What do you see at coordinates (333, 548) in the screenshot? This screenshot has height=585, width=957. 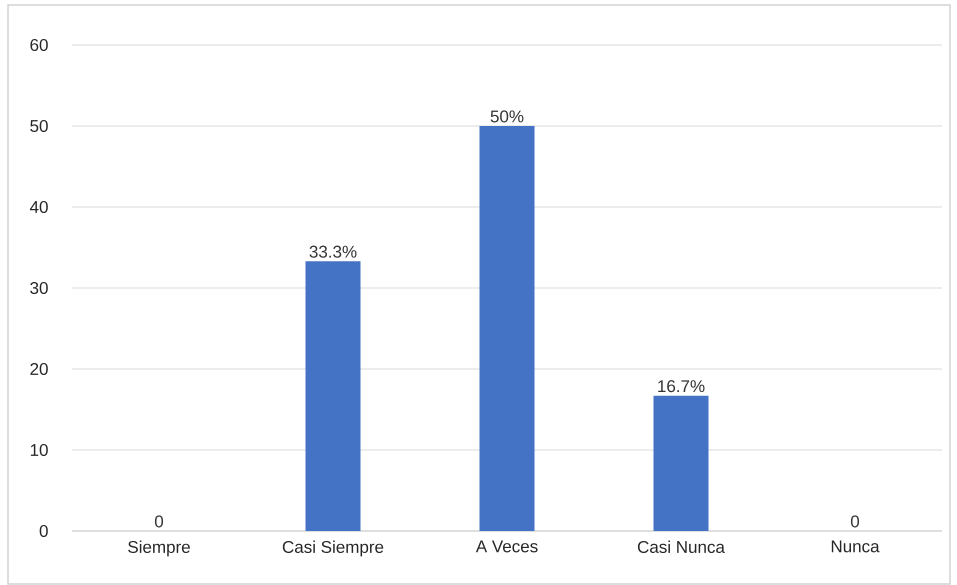 I see `x-tick-label: Casi Siempre` at bounding box center [333, 548].